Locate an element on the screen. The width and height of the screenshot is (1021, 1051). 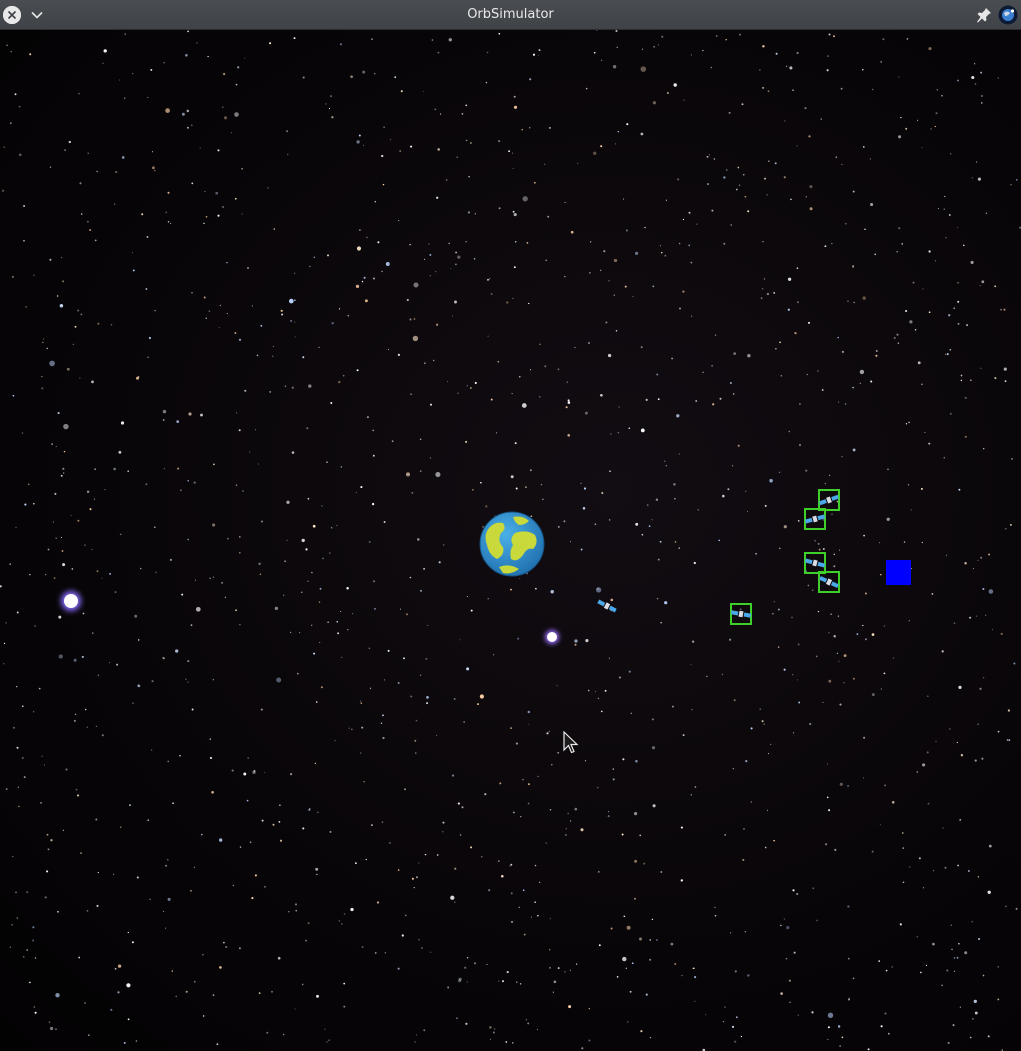
blue-square is located at coordinates (898, 572).